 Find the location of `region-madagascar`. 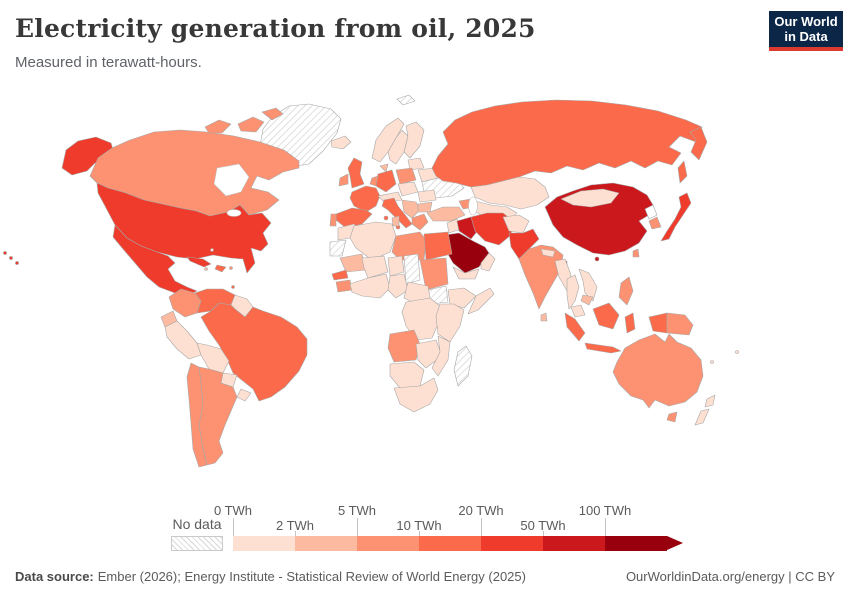

region-madagascar is located at coordinates (463, 366).